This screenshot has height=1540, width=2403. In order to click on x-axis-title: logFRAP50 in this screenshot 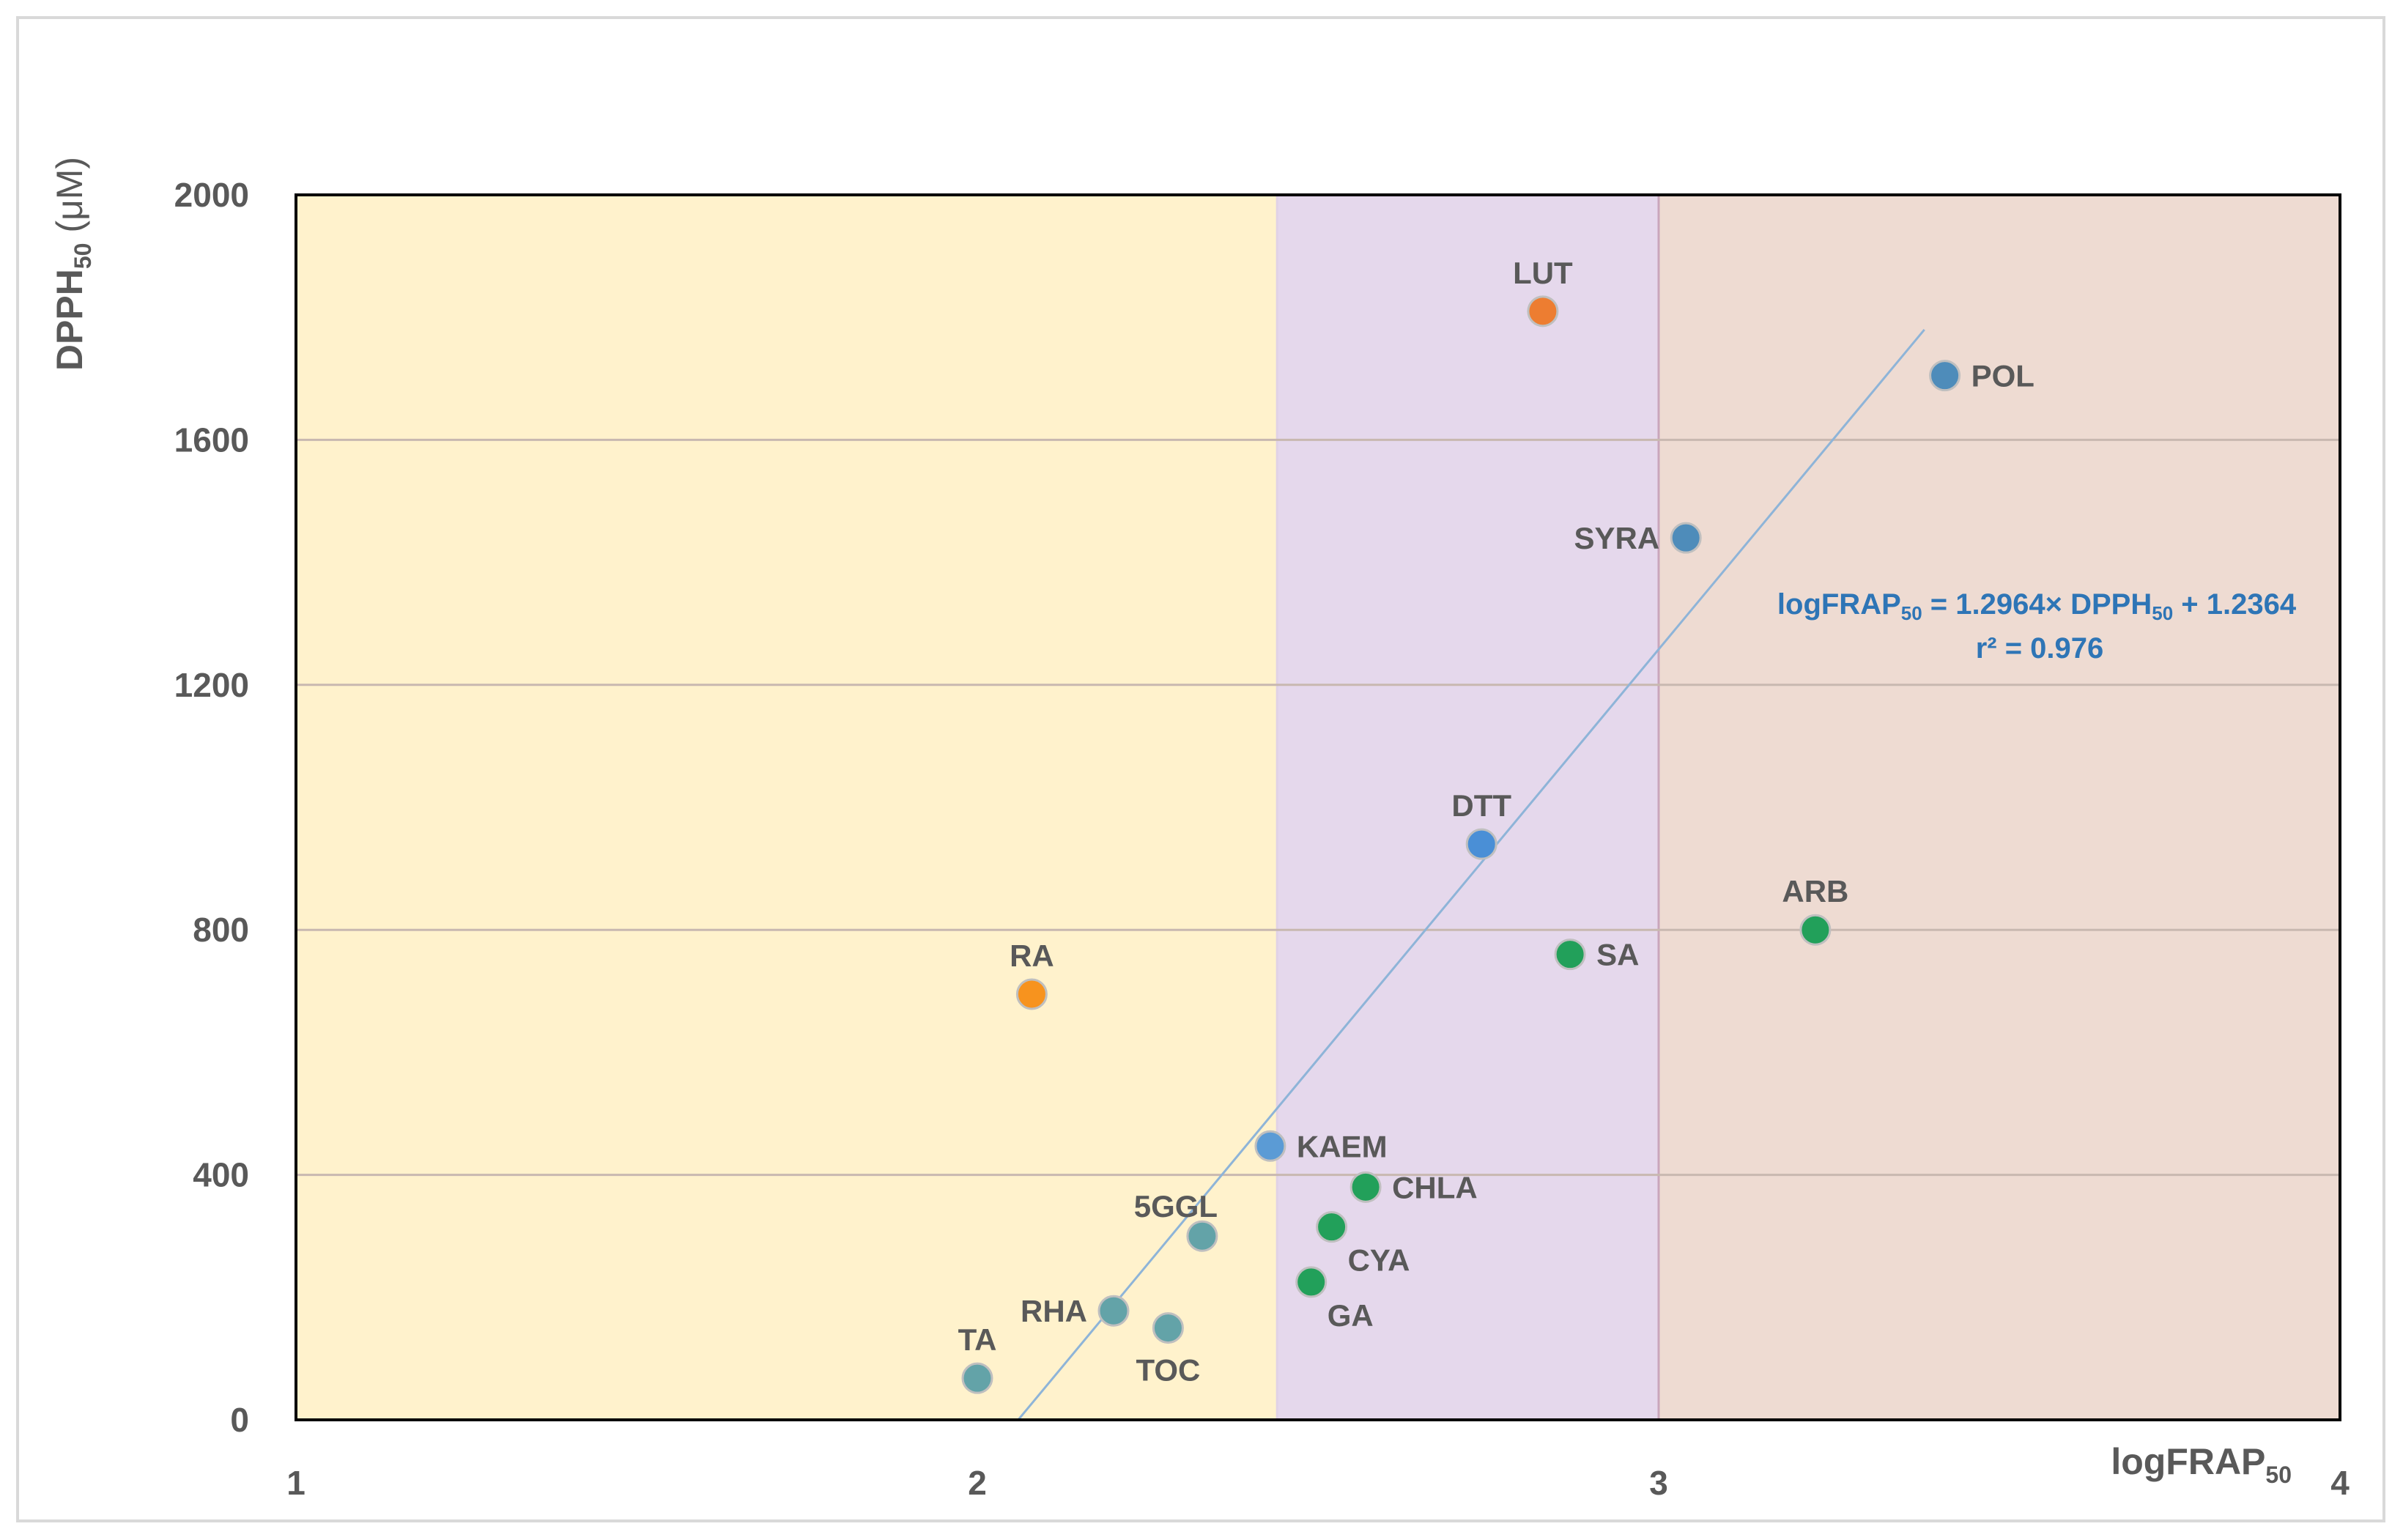, I will do `click(2201, 1464)`.